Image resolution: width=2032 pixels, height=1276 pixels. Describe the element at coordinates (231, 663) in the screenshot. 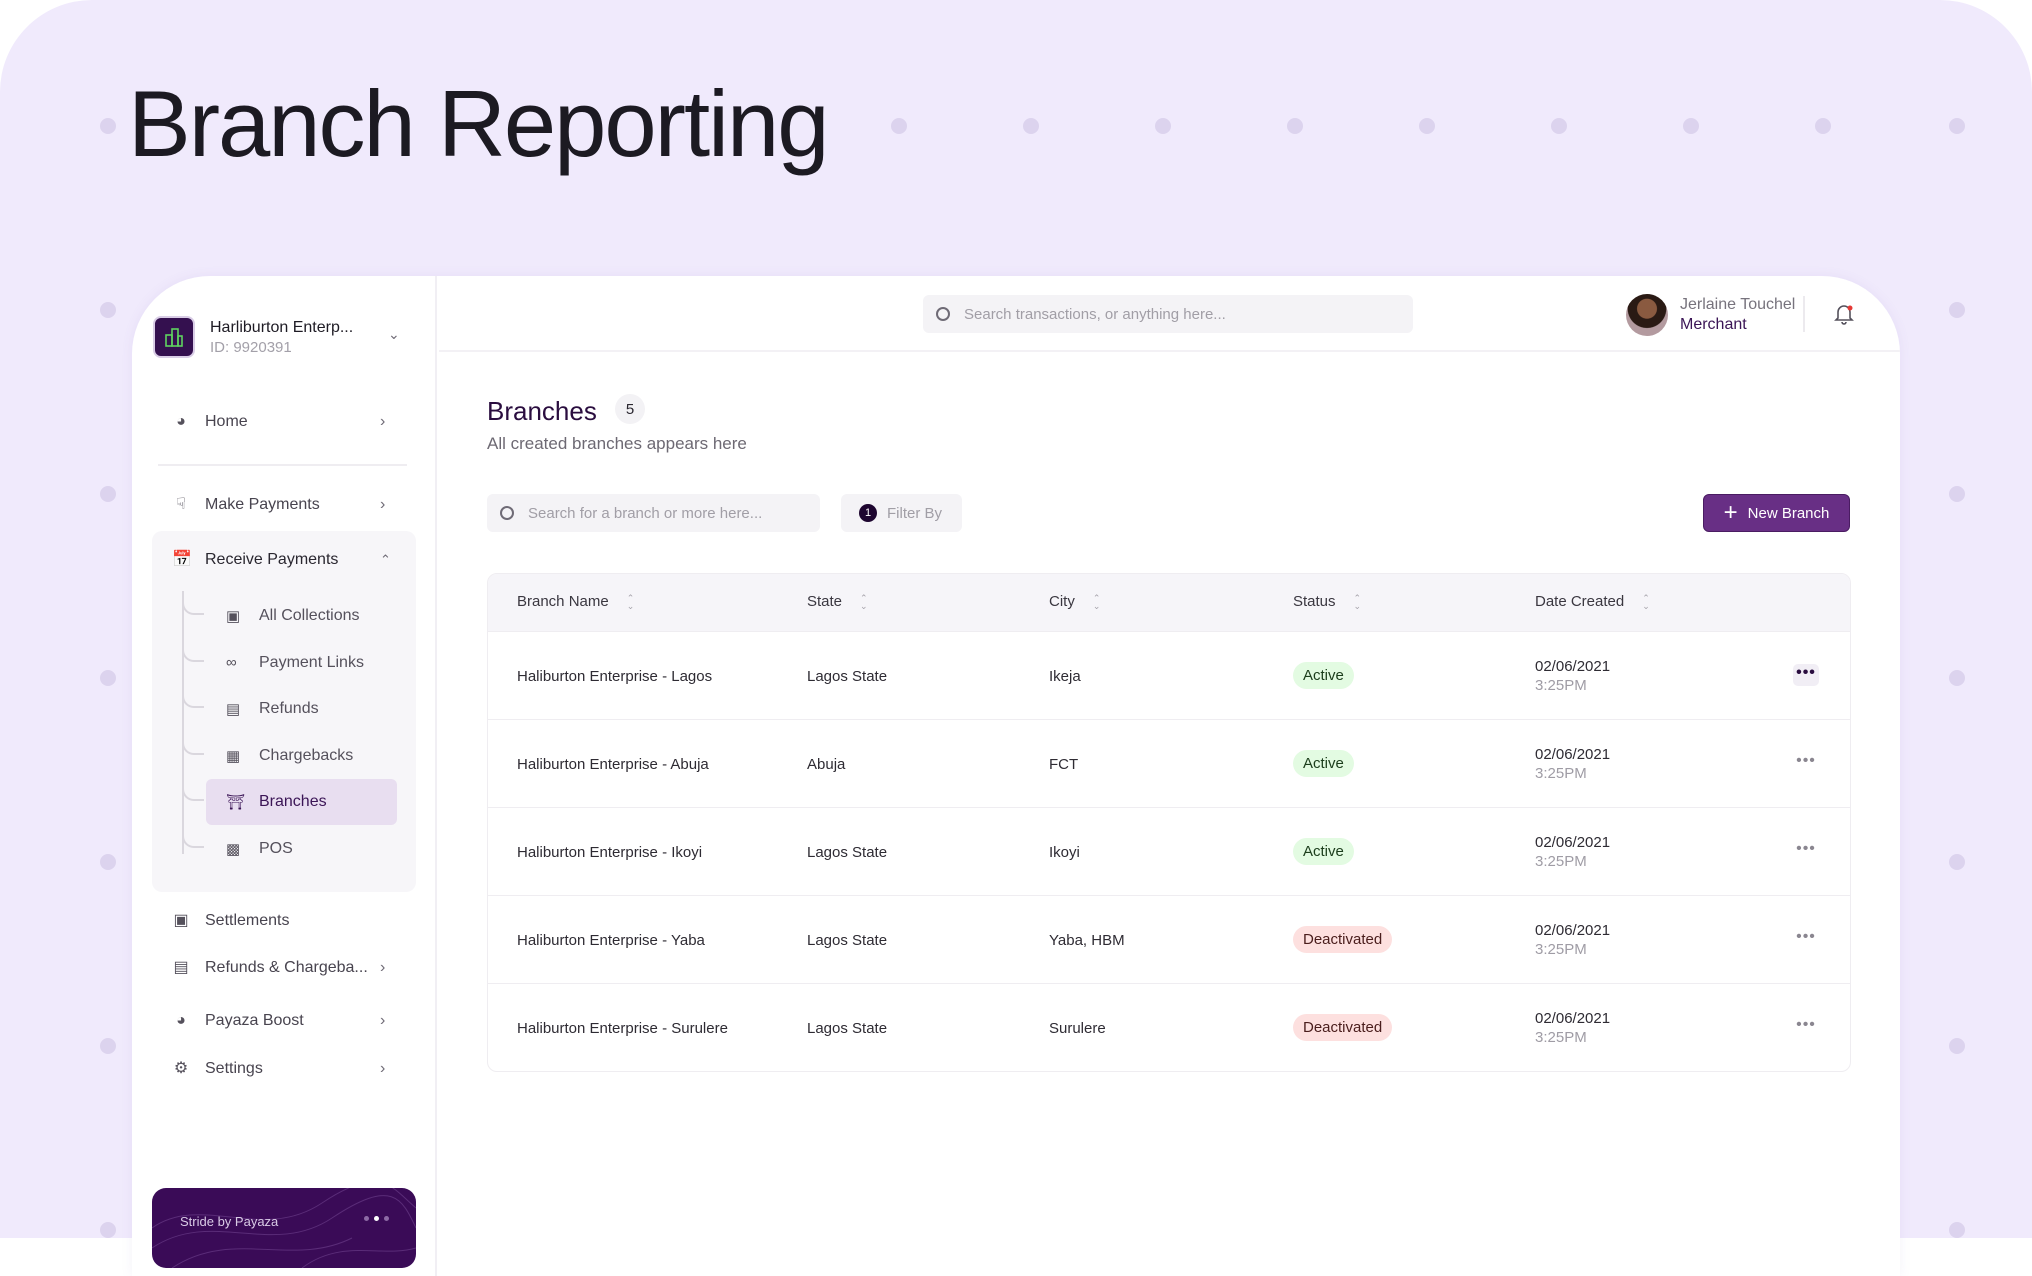

I see `link-icon: ∞` at that location.